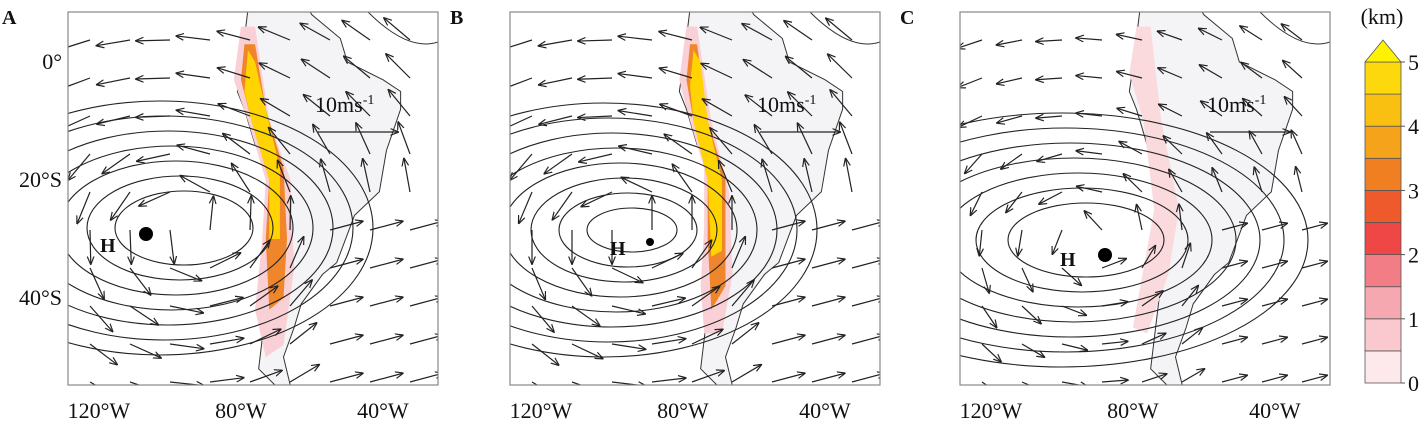 This screenshot has height=424, width=1425. Describe the element at coordinates (781, 104) in the screenshot. I see `scale-text: 10ms` at that location.